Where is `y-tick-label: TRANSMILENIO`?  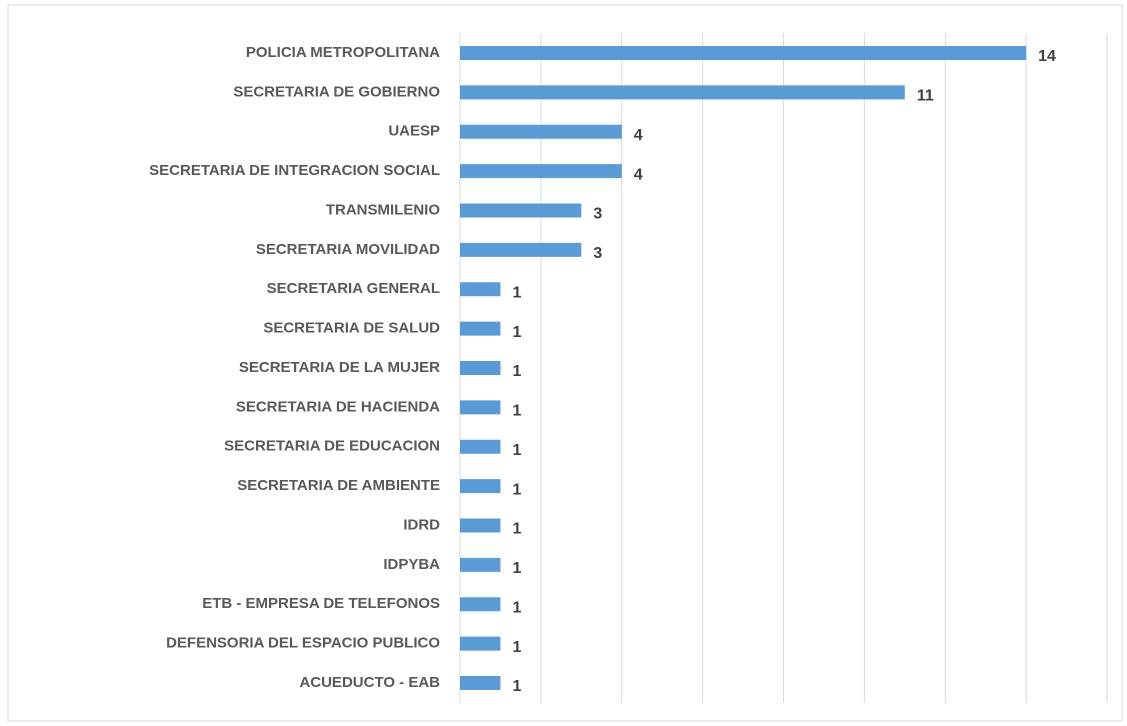
y-tick-label: TRANSMILENIO is located at coordinates (383, 209).